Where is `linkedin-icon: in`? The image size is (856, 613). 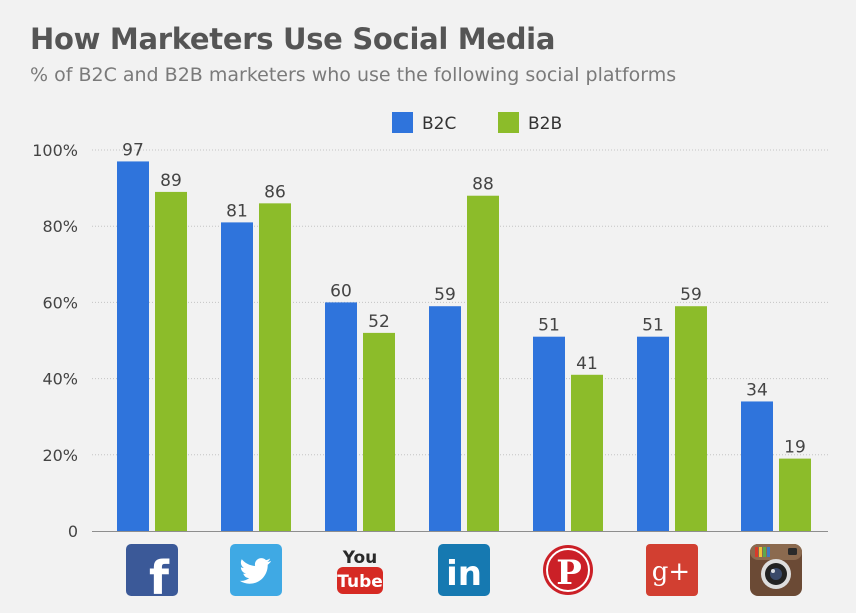
linkedin-icon: in is located at coordinates (464, 570).